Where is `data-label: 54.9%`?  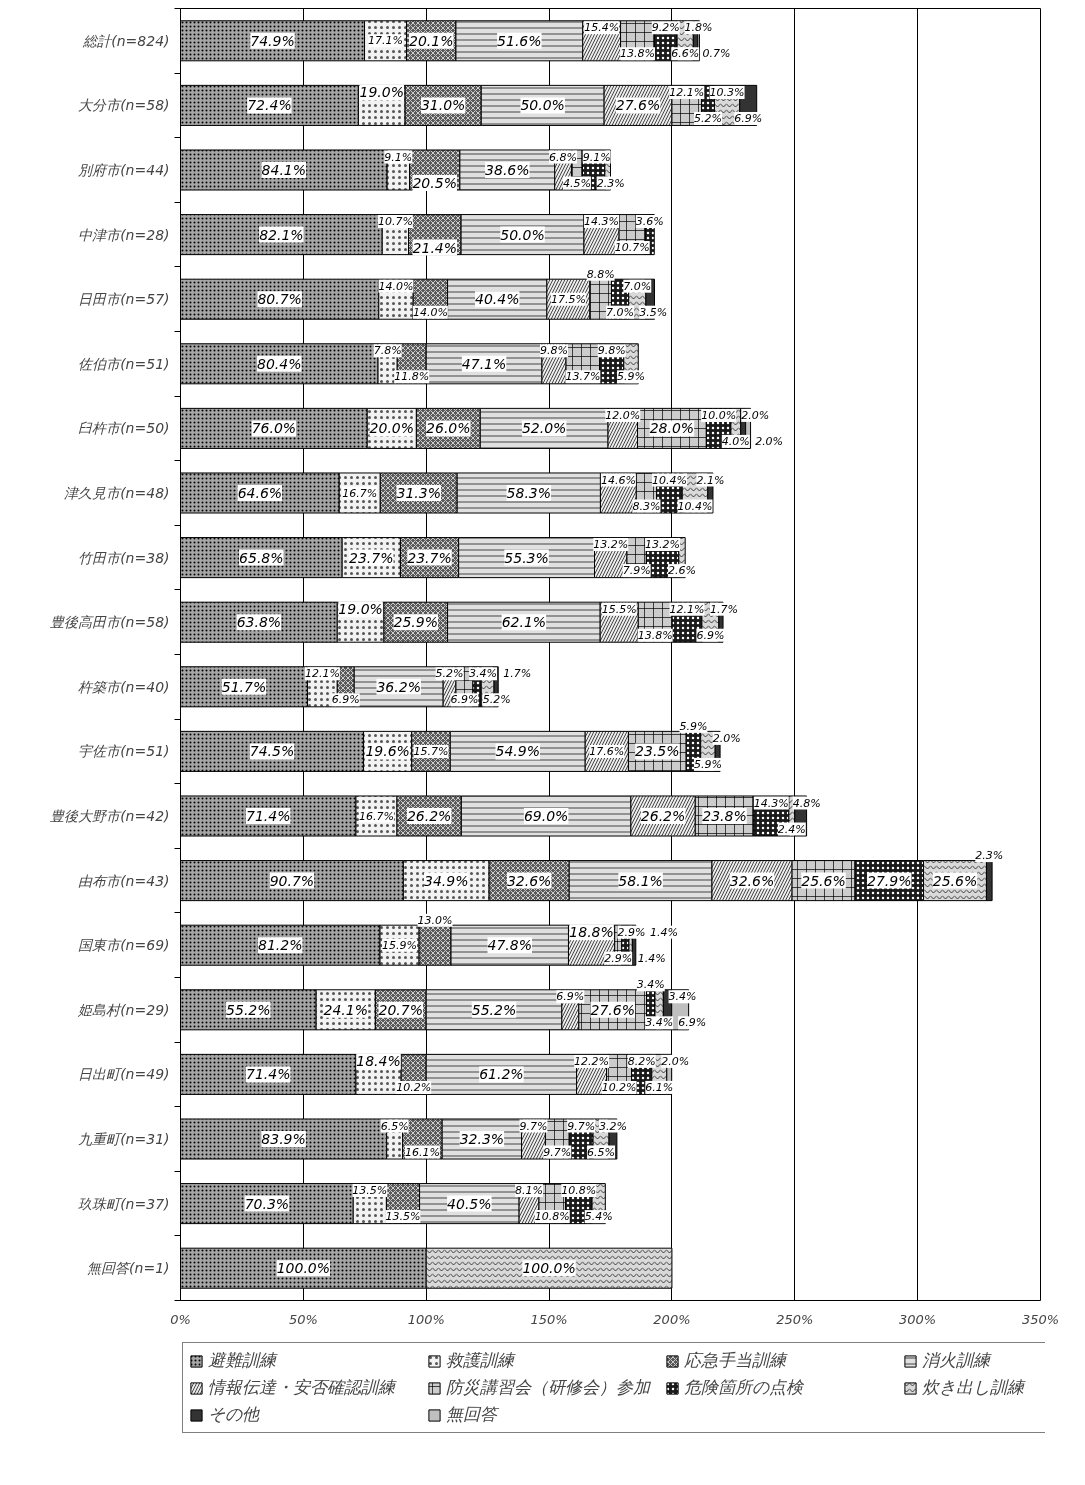
data-label: 54.9% is located at coordinates (517, 751).